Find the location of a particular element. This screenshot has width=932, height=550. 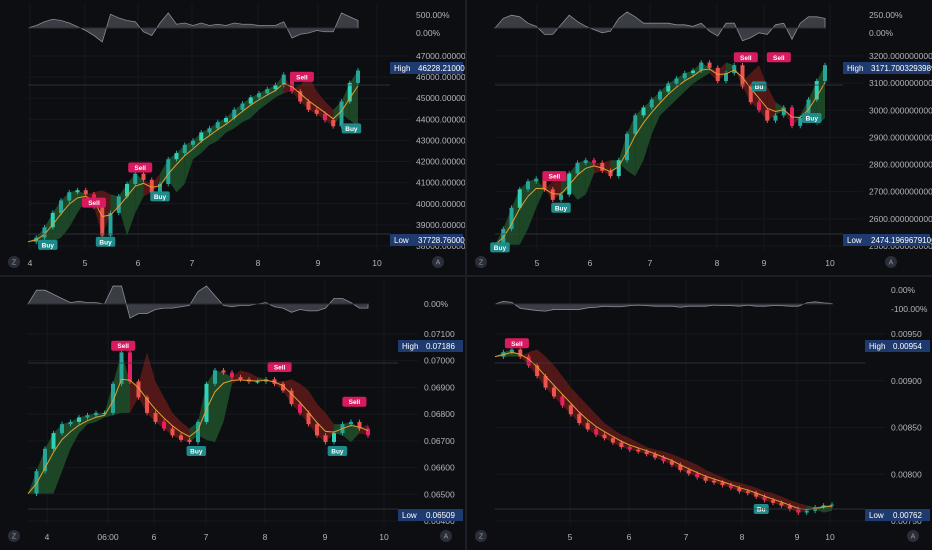

sell-signal-text: Sell is located at coordinates (355, 402).